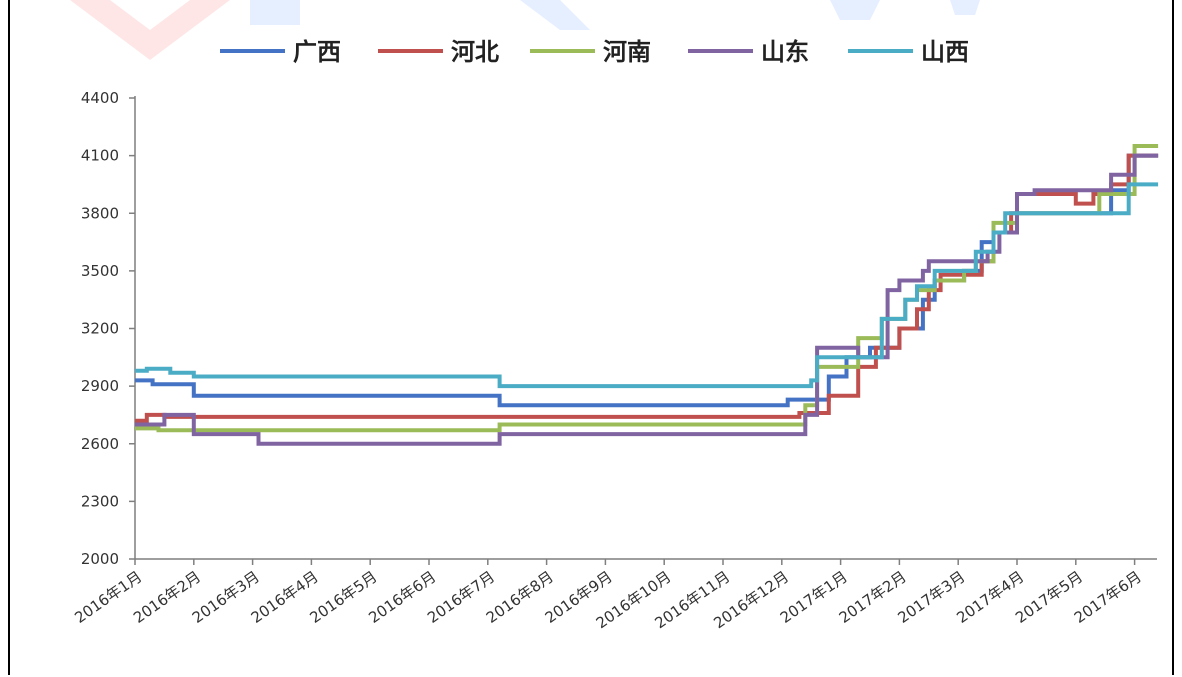 The width and height of the screenshot is (1182, 677). I want to click on legend-label: 河北, so click(475, 52).